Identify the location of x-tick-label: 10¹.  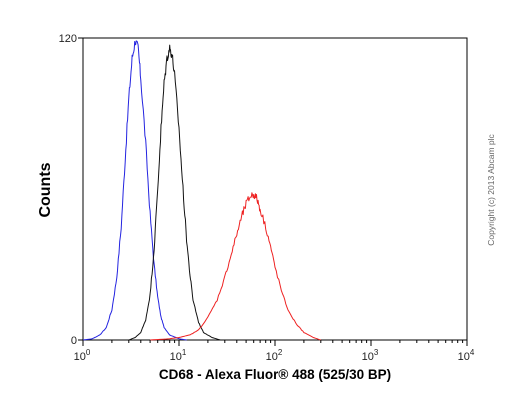
(178, 355).